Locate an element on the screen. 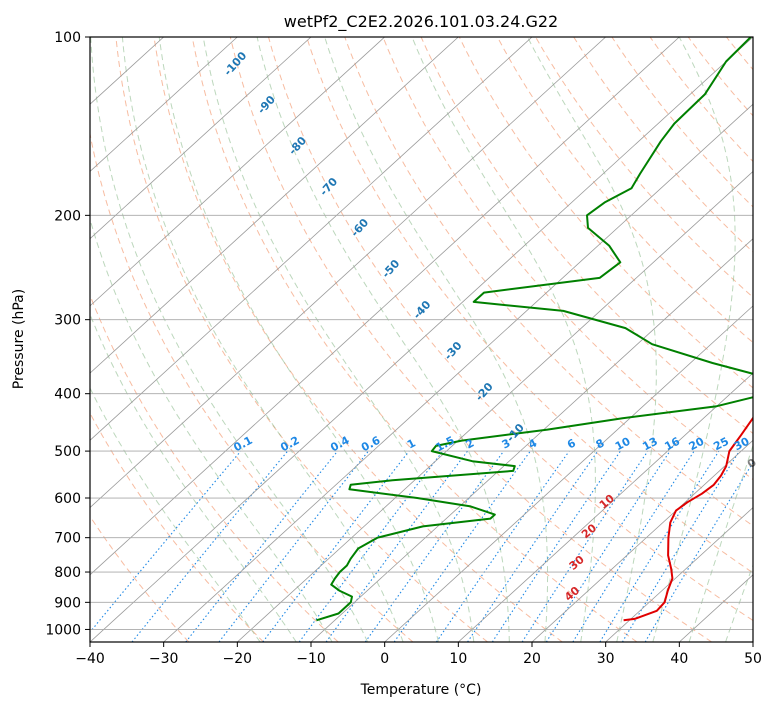 The width and height of the screenshot is (775, 712). y-tick-label: 400 is located at coordinates (67, 395).